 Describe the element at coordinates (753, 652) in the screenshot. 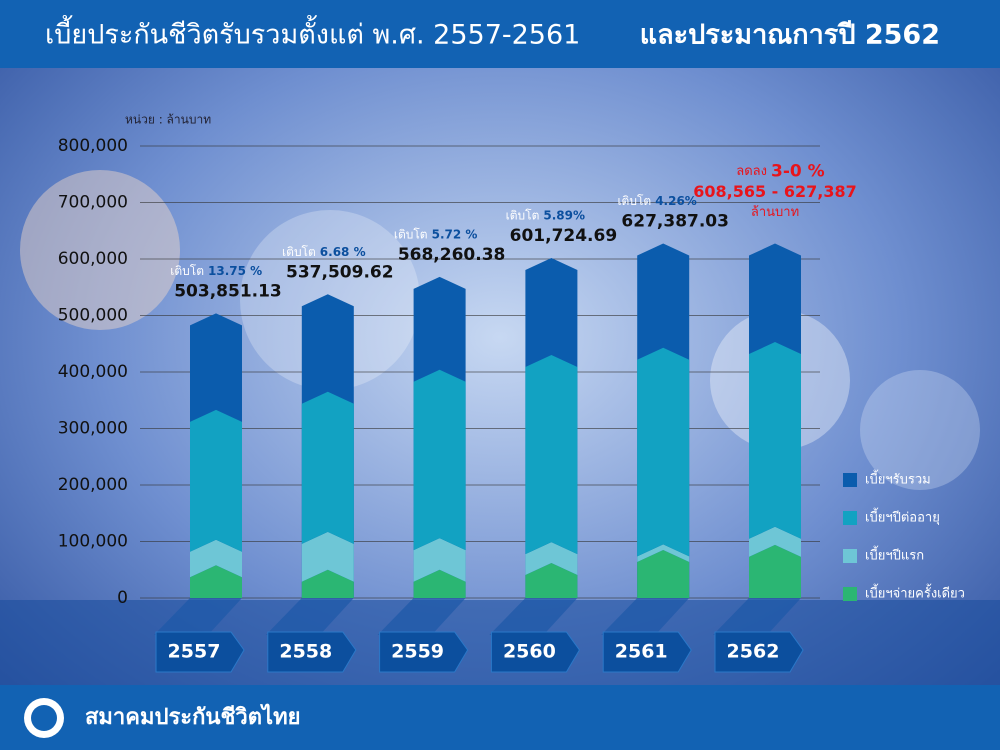

I see `x-tick-label: 2562` at that location.